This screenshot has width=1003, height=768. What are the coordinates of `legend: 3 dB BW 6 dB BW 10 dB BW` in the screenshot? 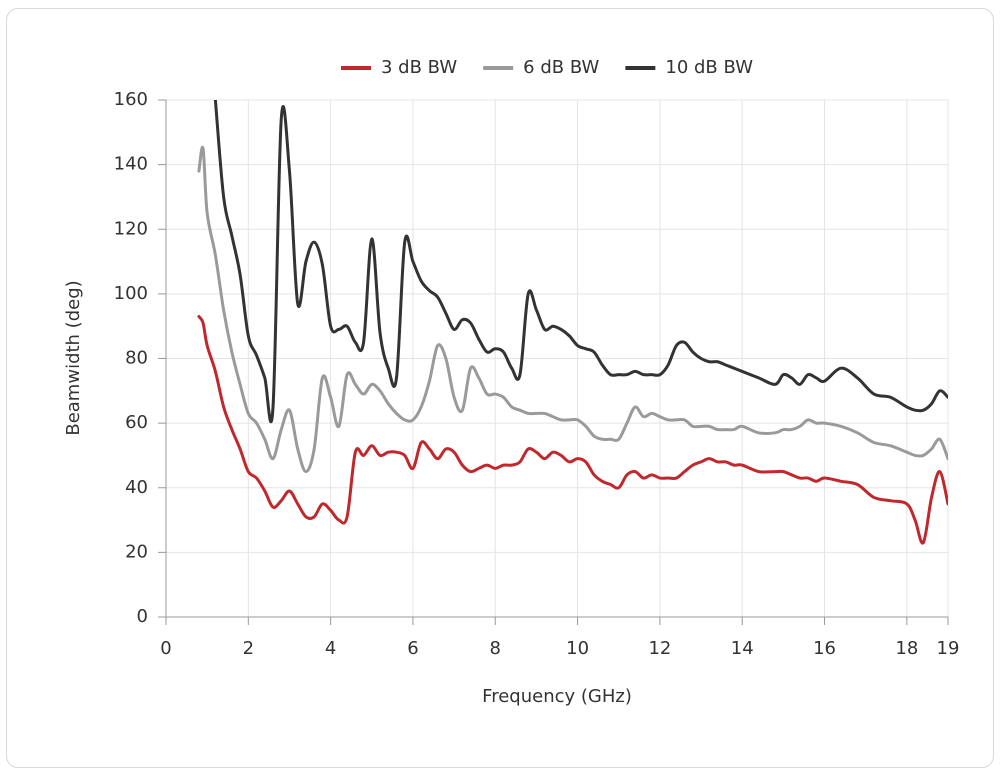 It's located at (546, 67).